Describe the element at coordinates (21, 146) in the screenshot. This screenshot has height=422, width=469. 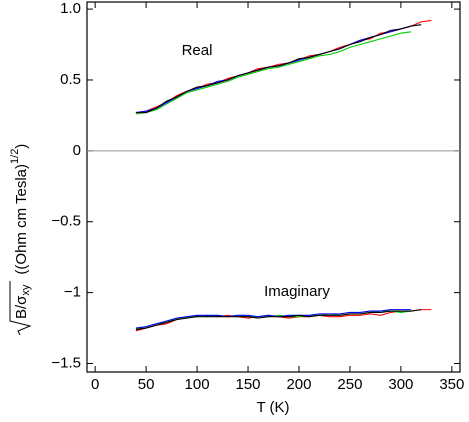
I see `y-label-close: )` at that location.